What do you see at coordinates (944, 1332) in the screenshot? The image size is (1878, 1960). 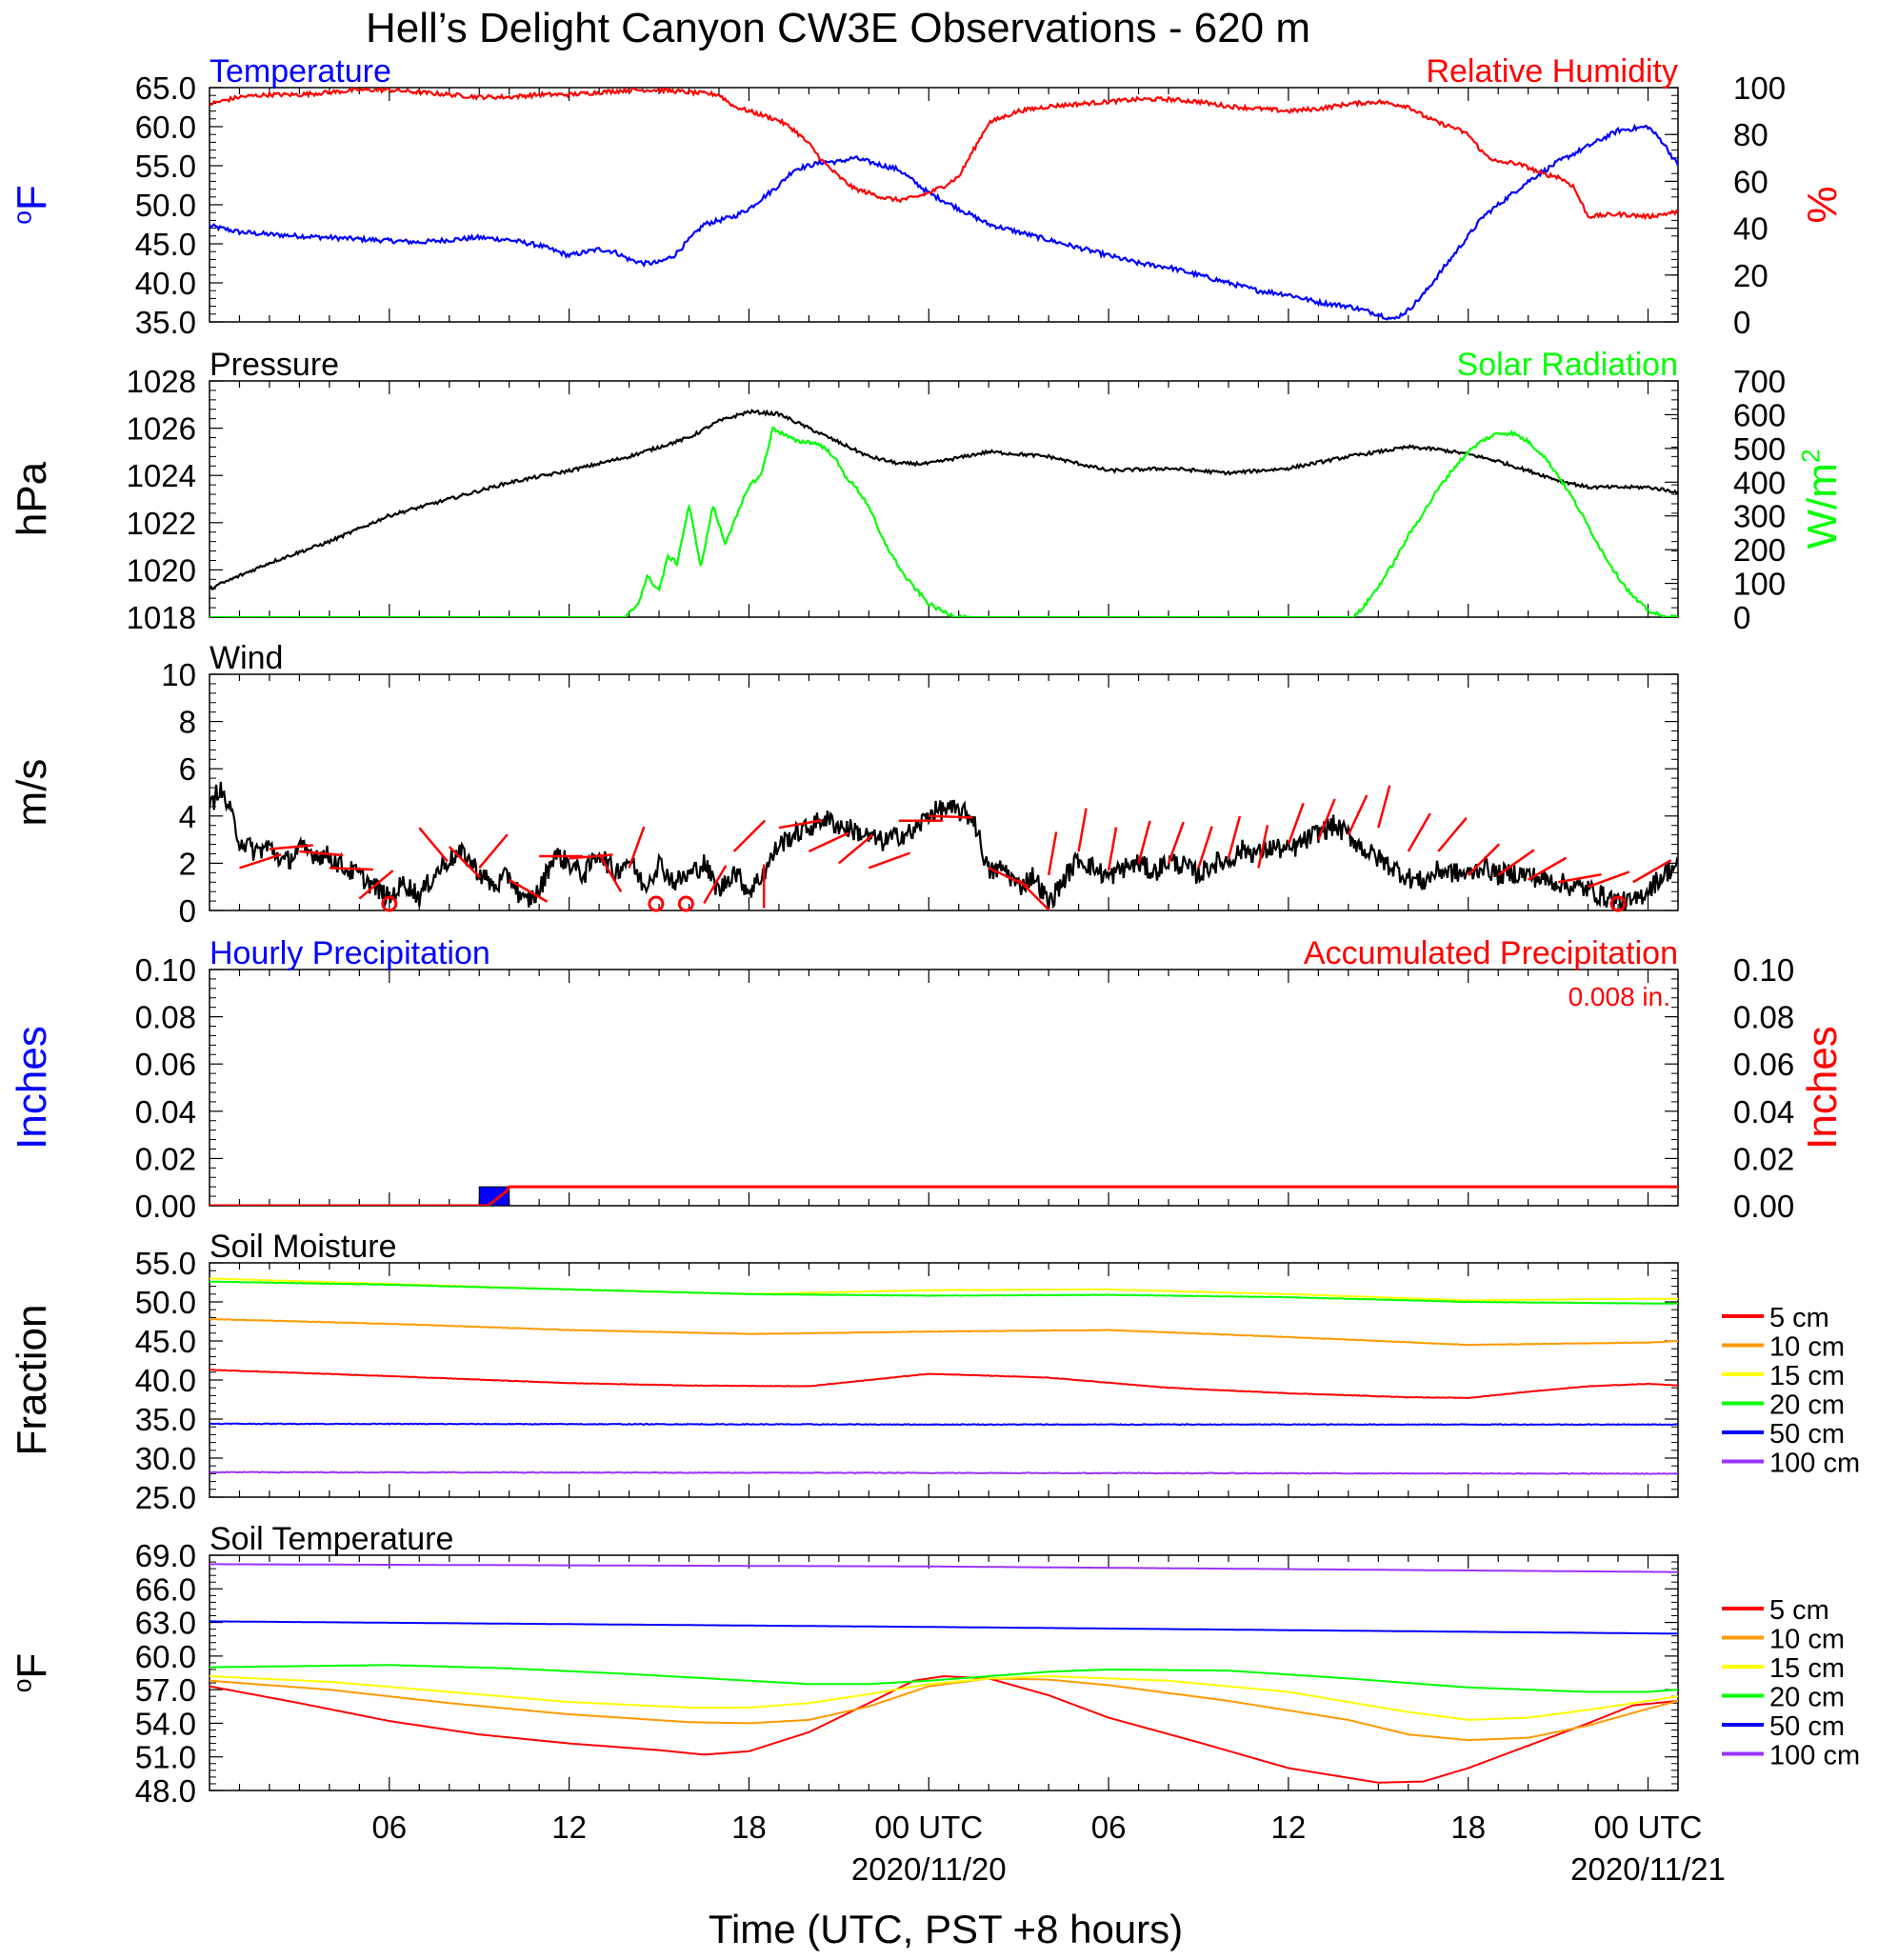 I see `series-line-10-cm` at bounding box center [944, 1332].